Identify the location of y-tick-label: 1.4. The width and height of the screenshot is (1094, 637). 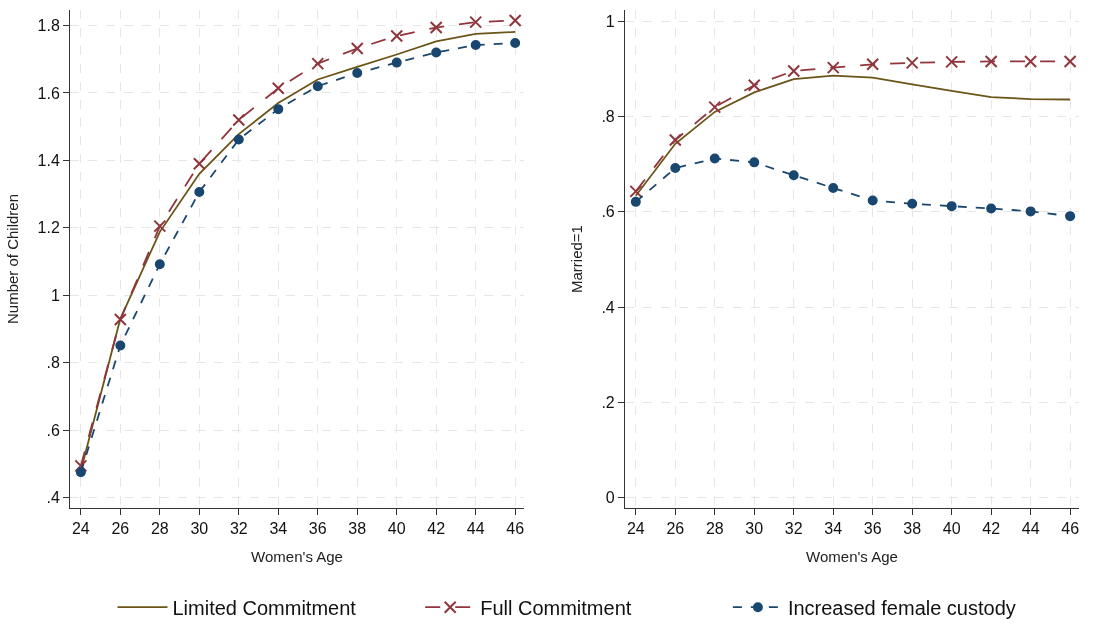
(48, 160).